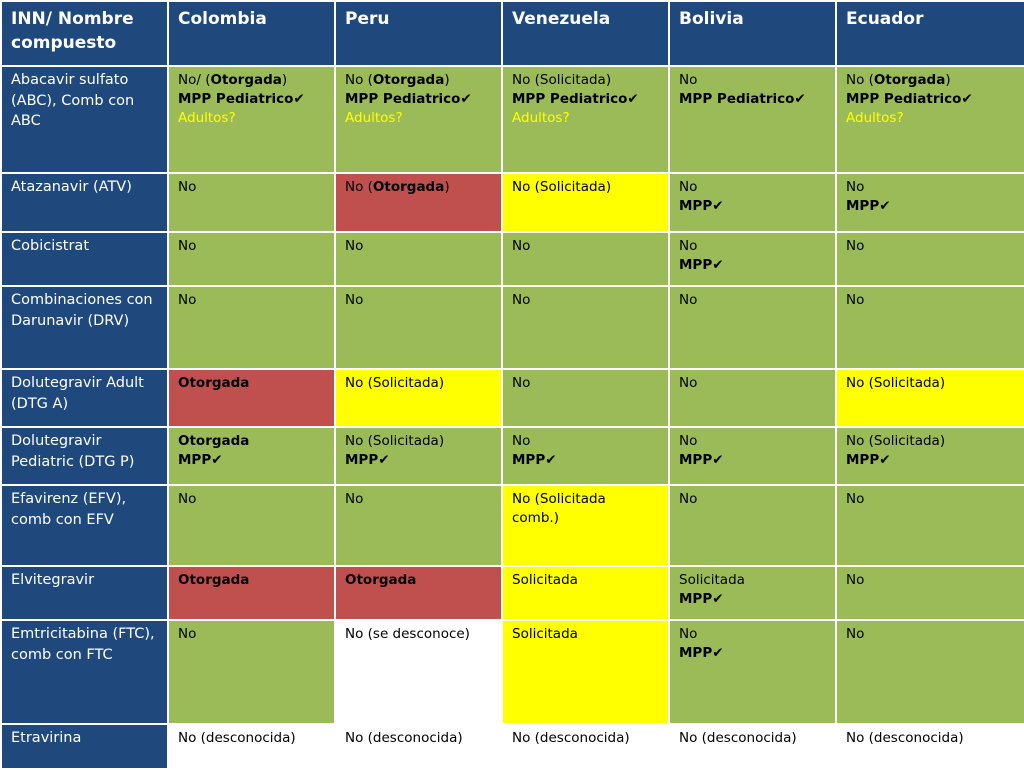 This screenshot has height=770, width=1024. I want to click on status-cell-peru: No (Solicitada) MPP✔, so click(418, 456).